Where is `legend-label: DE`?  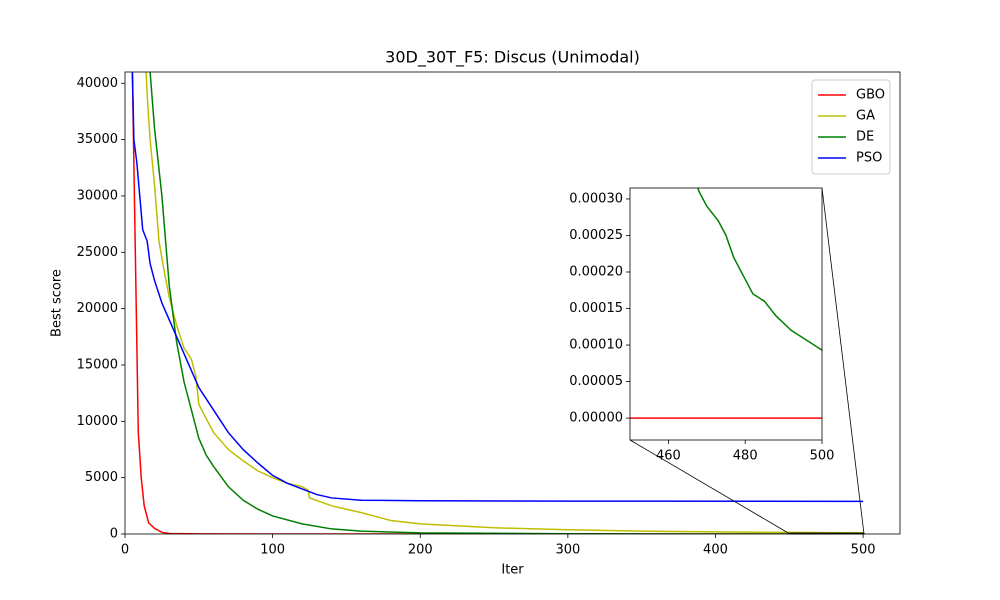
legend-label: DE is located at coordinates (865, 137).